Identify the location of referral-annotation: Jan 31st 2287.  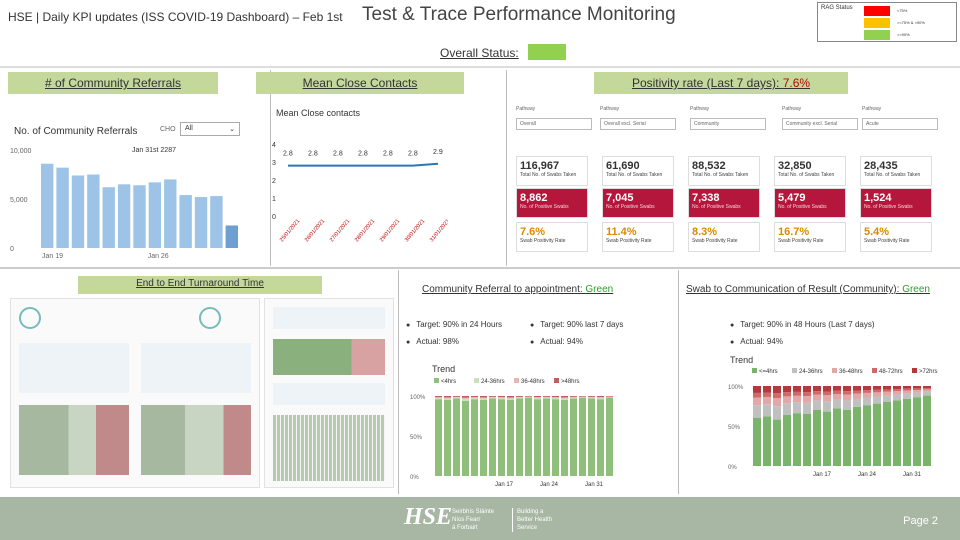
(154, 150).